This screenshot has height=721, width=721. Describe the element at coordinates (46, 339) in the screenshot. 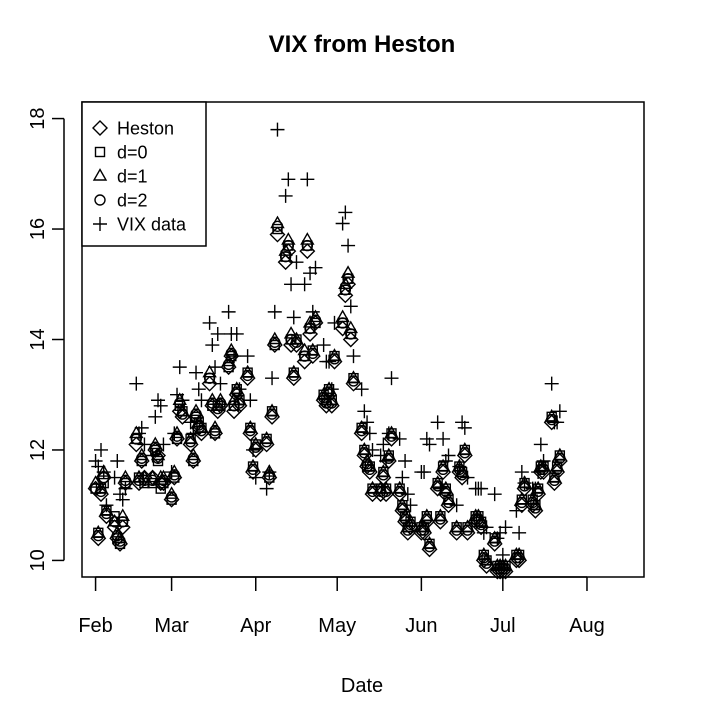

I see `y-axis: 10 12 14 16 18` at that location.